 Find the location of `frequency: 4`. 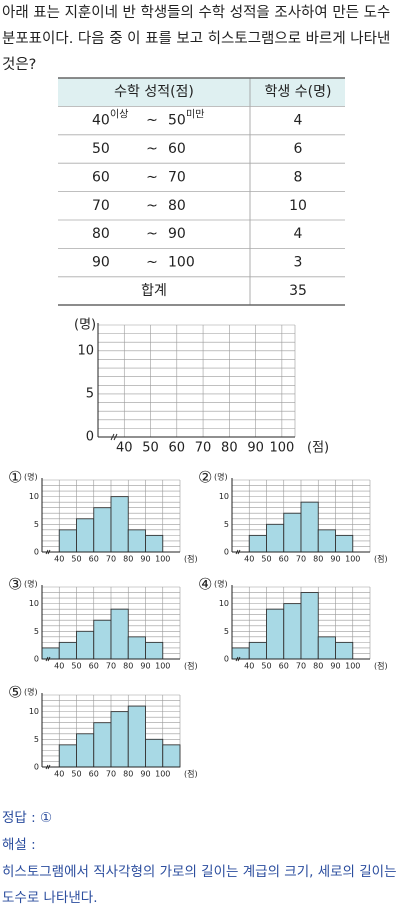

frequency: 4 is located at coordinates (298, 121).